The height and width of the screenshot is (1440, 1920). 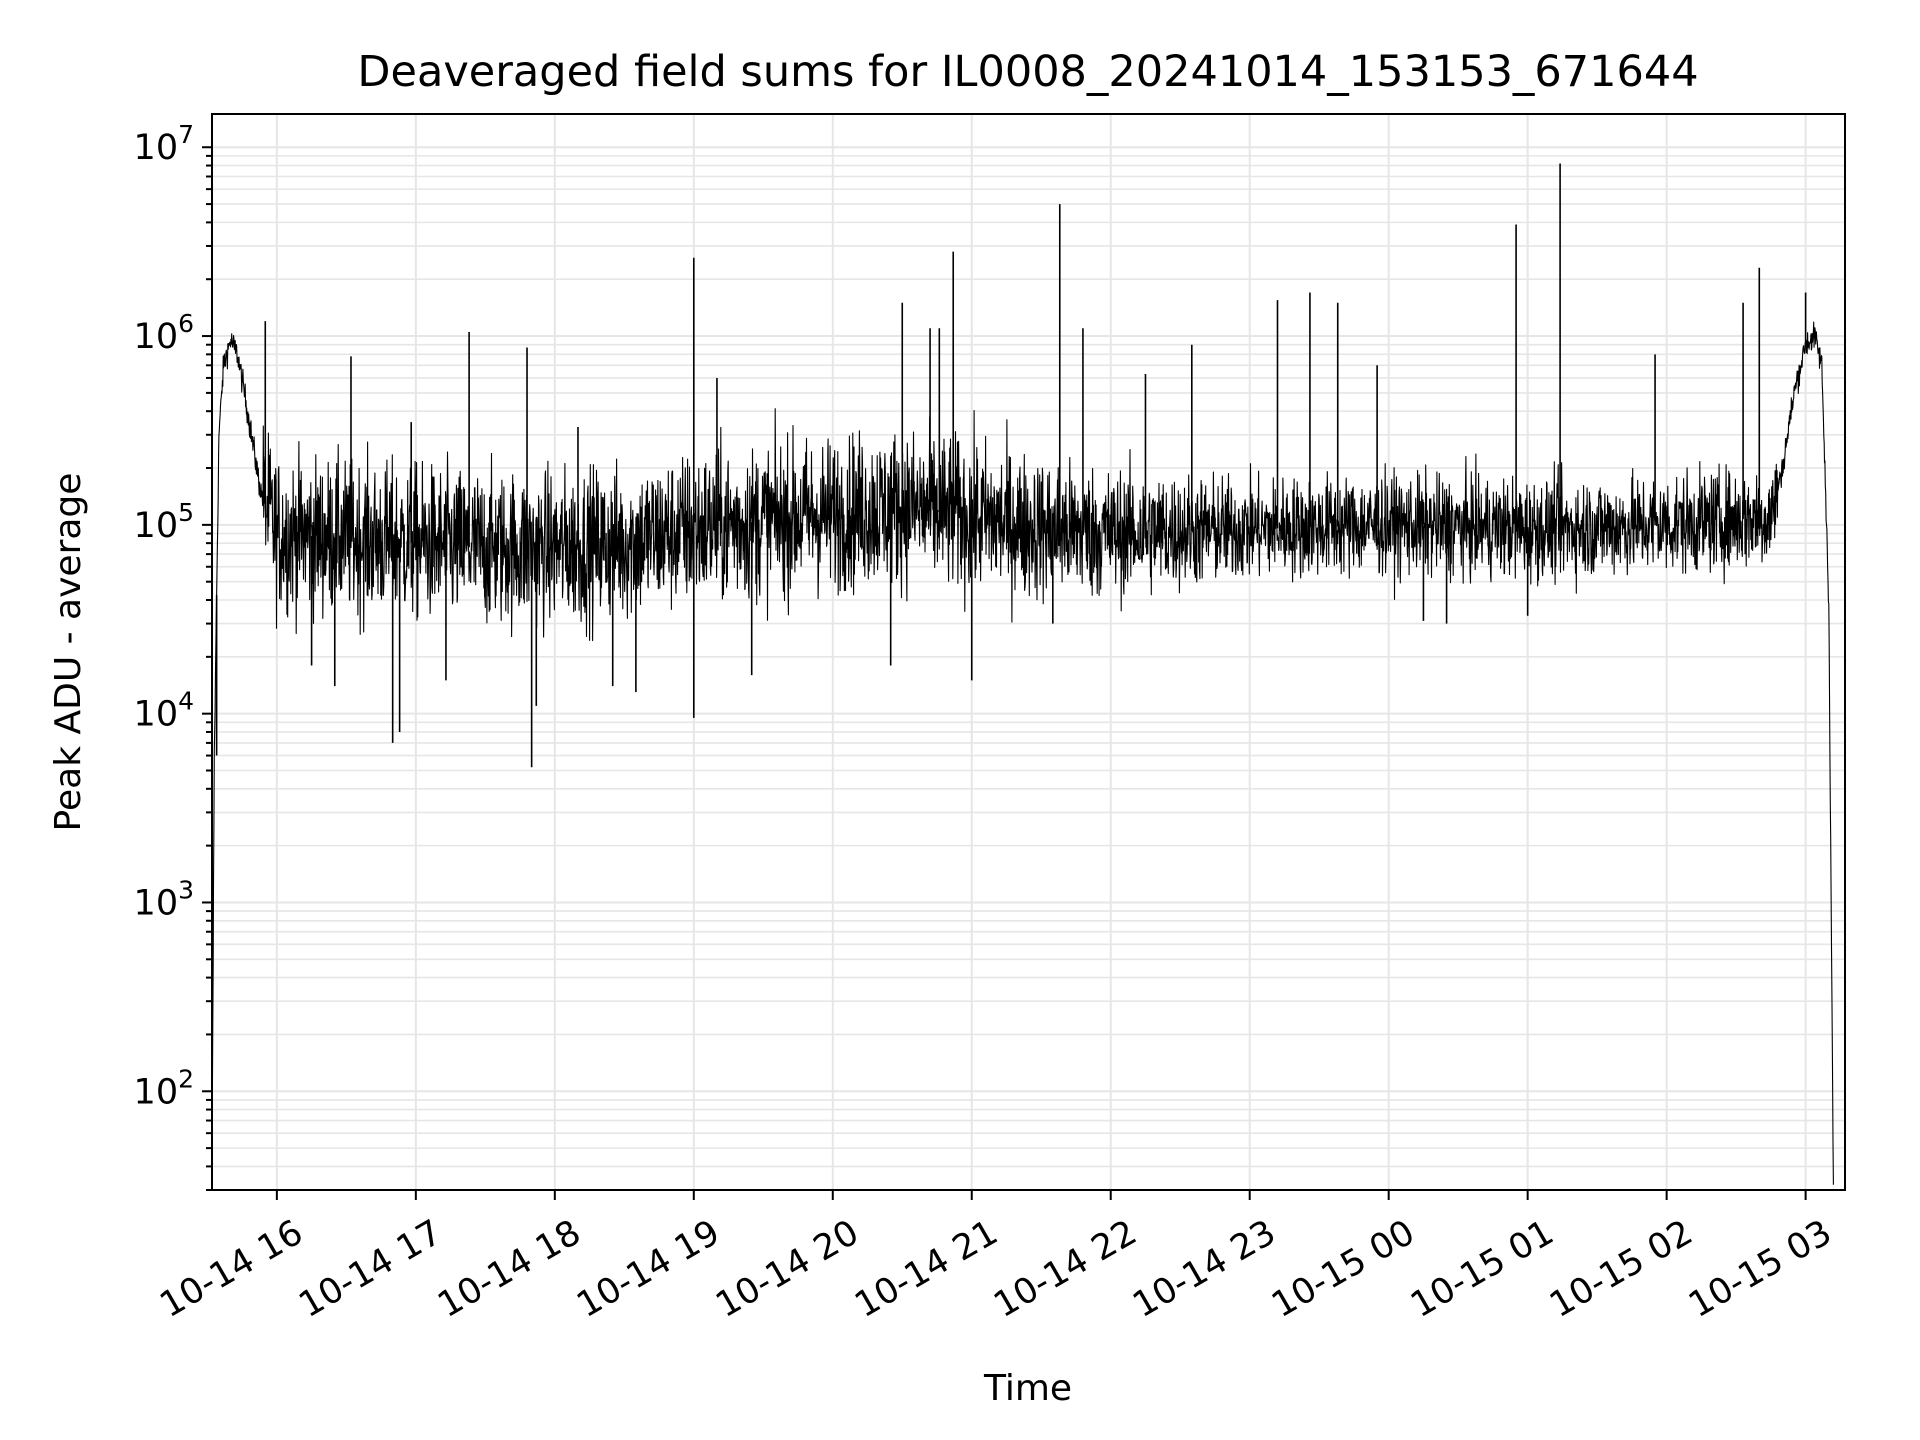 I want to click on y-tick-label: 10³, so click(x=164, y=899).